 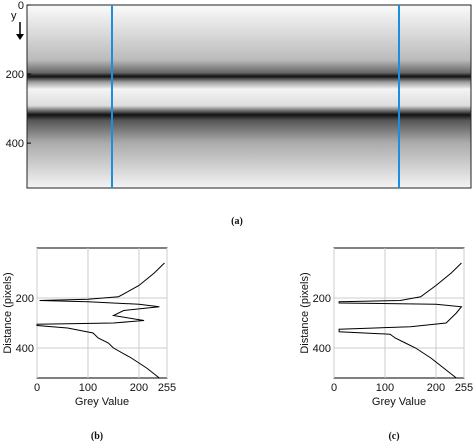 What do you see at coordinates (393, 436) in the screenshot?
I see `caption: (c)` at bounding box center [393, 436].